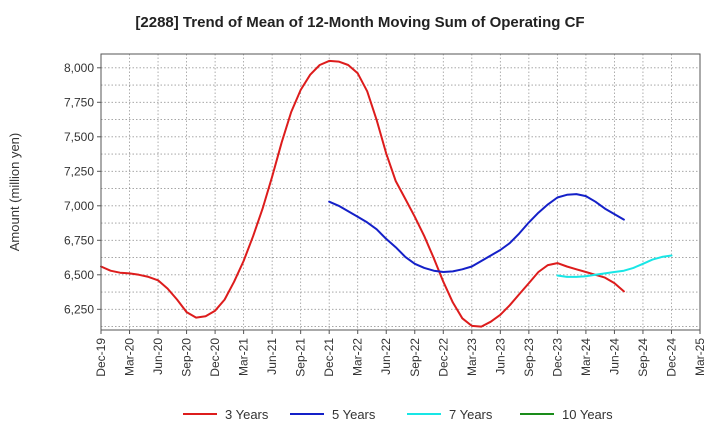 The image size is (720, 440). I want to click on x-tick-label: Jun-21, so click(272, 356).